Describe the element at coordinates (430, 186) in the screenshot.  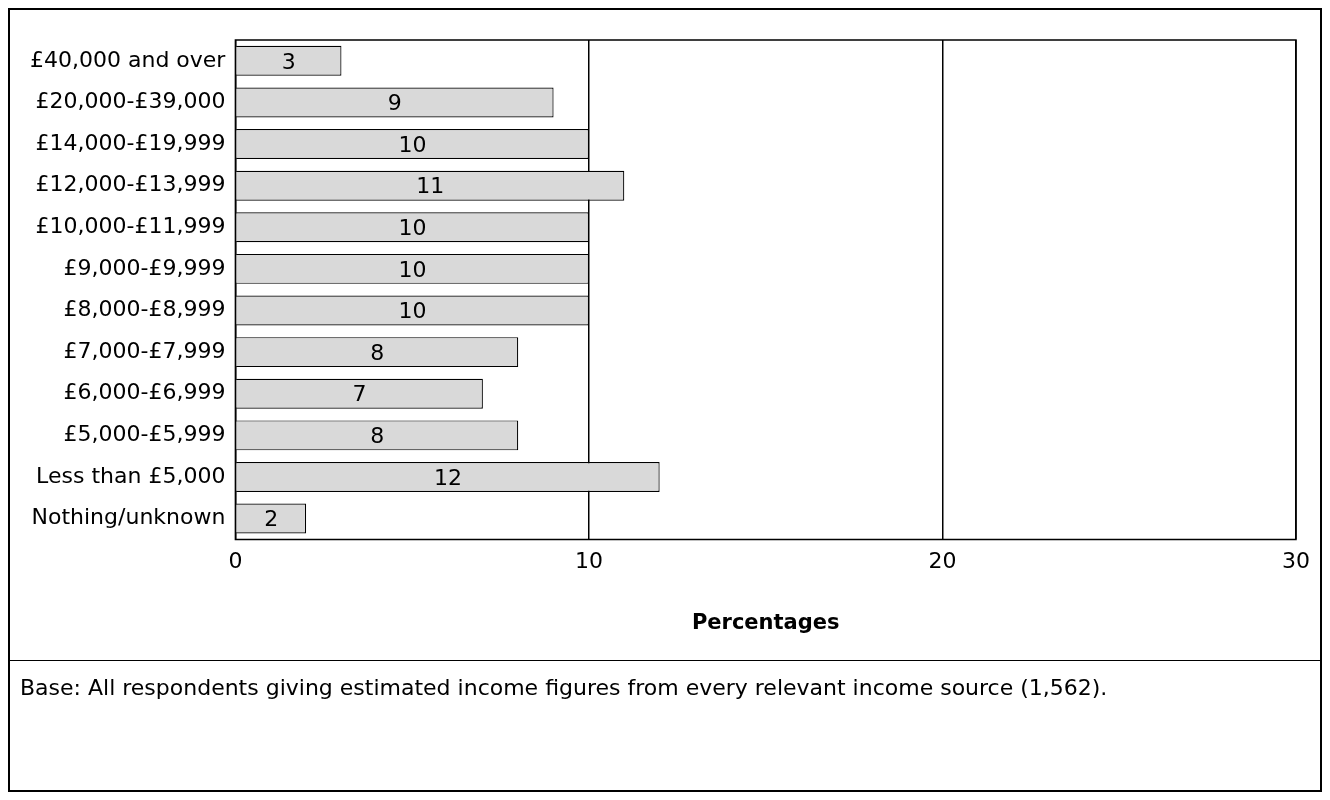
I see `data-label: 11` at that location.